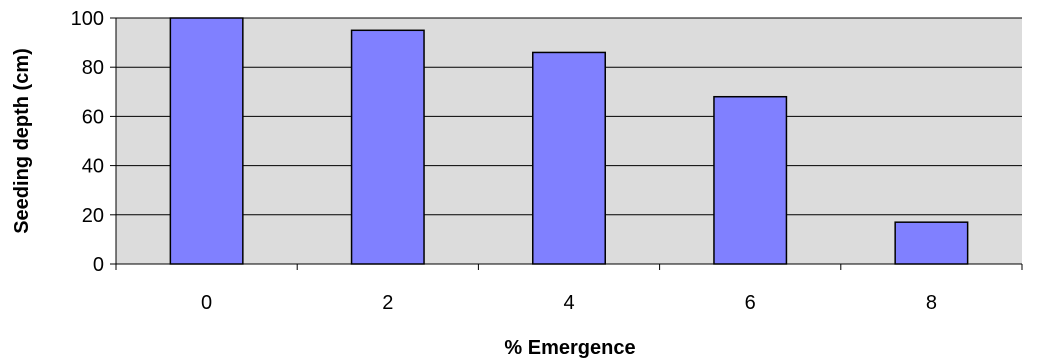 The height and width of the screenshot is (362, 1054). Describe the element at coordinates (93, 117) in the screenshot. I see `y-tick-label: 60` at that location.